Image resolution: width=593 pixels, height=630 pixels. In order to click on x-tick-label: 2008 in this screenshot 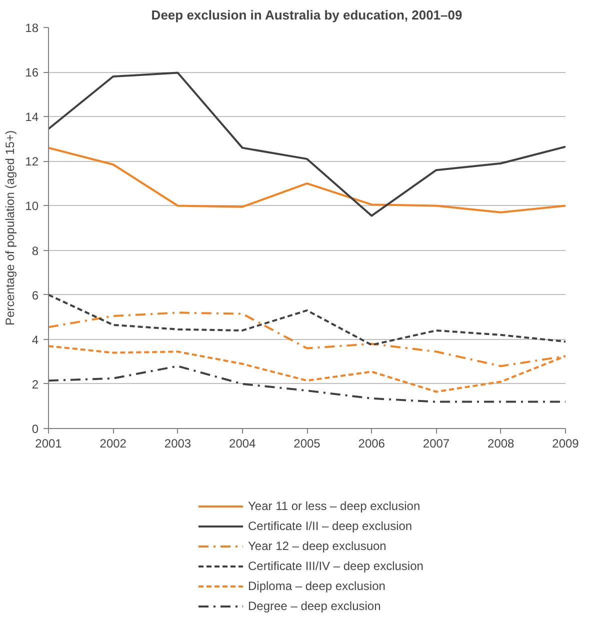, I will do `click(501, 443)`.